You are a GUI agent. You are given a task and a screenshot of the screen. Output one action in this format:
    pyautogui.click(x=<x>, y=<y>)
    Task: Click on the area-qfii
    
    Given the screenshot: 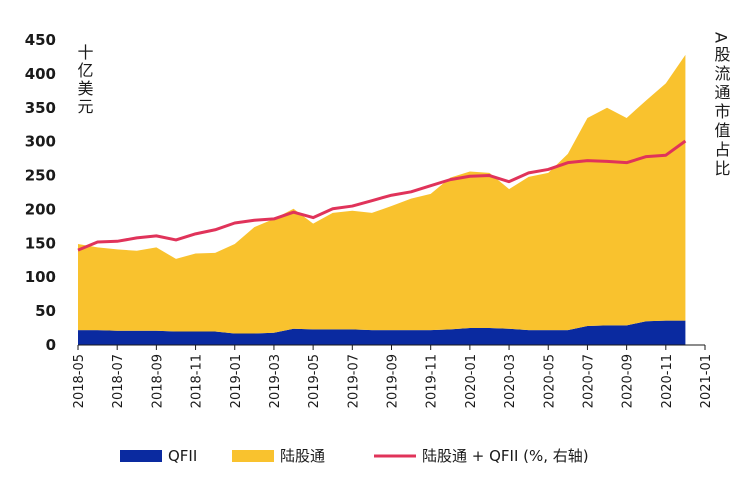 What is the action you would take?
    pyautogui.click(x=382, y=332)
    